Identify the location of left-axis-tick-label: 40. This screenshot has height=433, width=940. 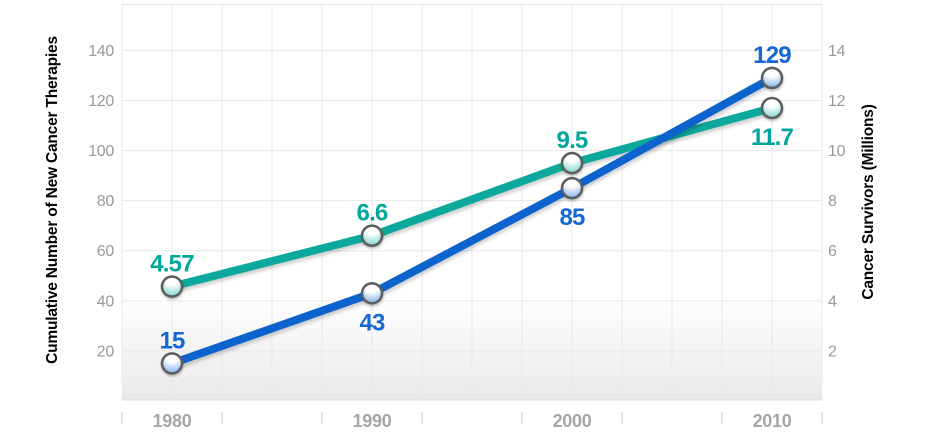
(106, 301).